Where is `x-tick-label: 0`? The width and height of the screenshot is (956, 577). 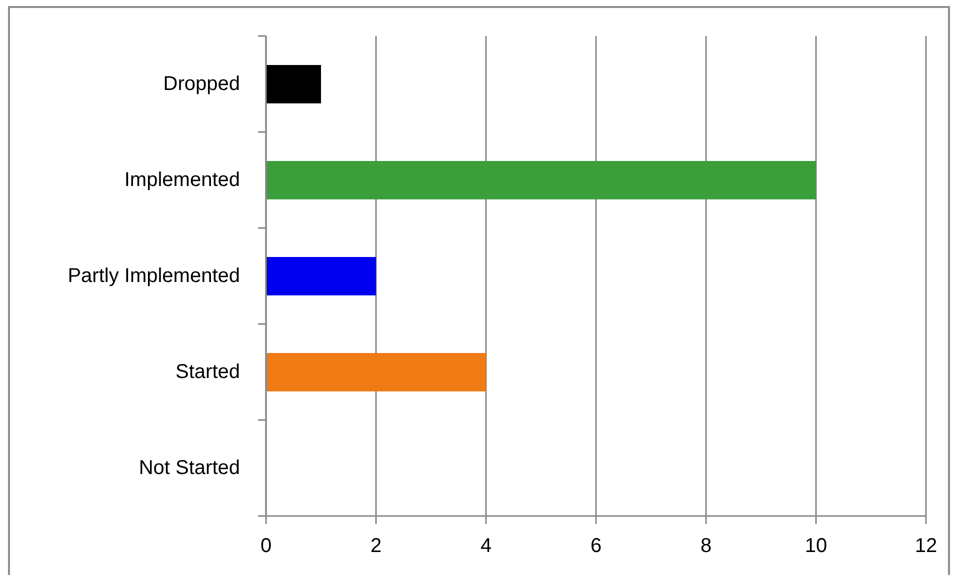
x-tick-label: 0 is located at coordinates (266, 546).